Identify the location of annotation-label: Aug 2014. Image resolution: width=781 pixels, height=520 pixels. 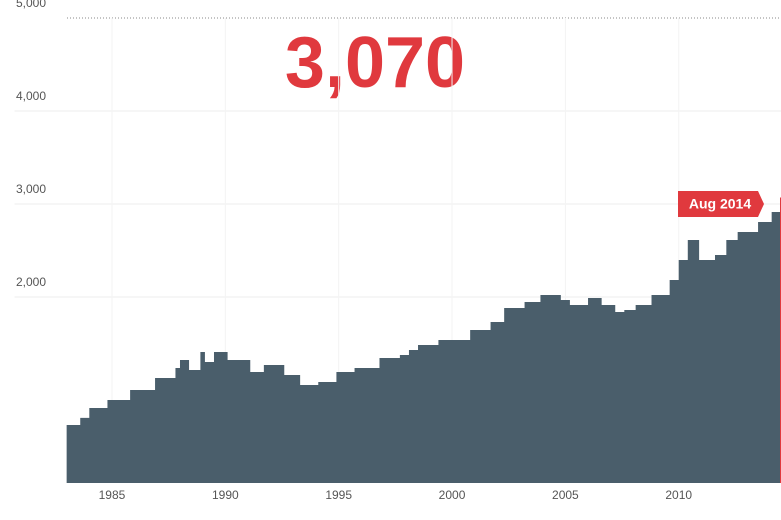
(720, 204).